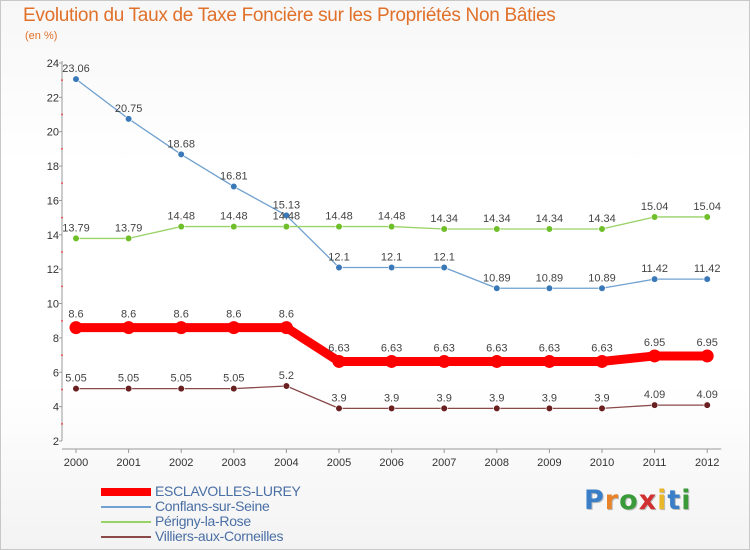  Describe the element at coordinates (128, 463) in the screenshot. I see `x-tick-label: 2001` at that location.